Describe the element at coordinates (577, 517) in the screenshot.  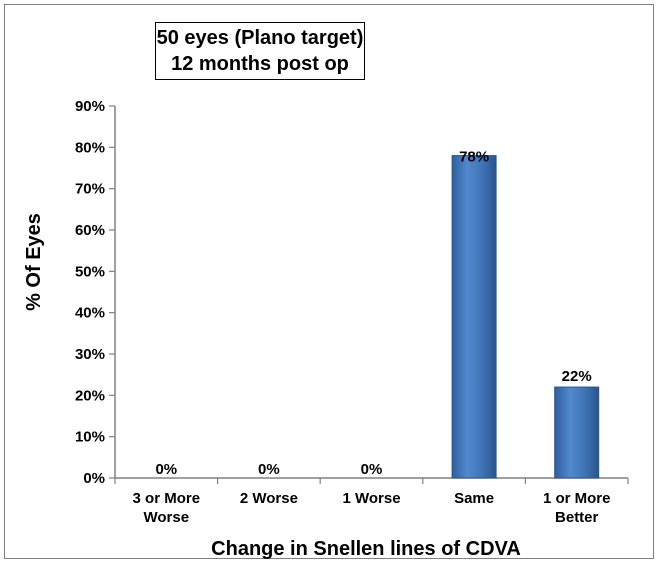
I see `x-category-label: Better` at that location.